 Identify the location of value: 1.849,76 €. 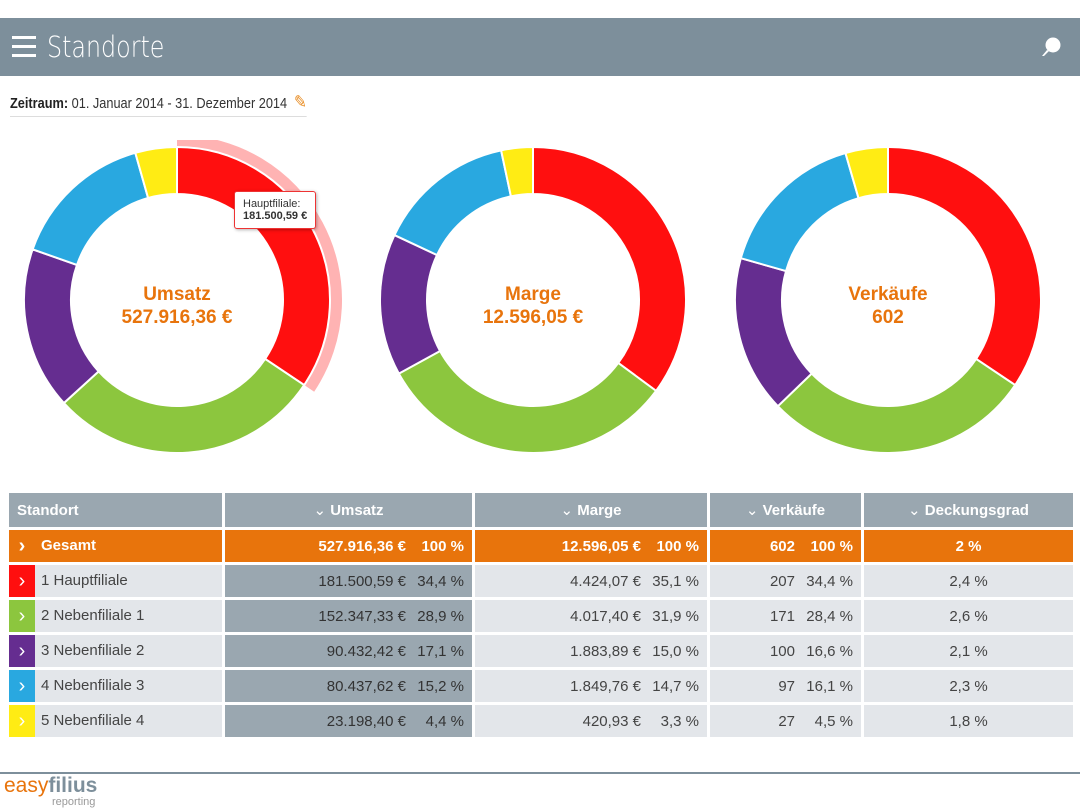
(605, 686).